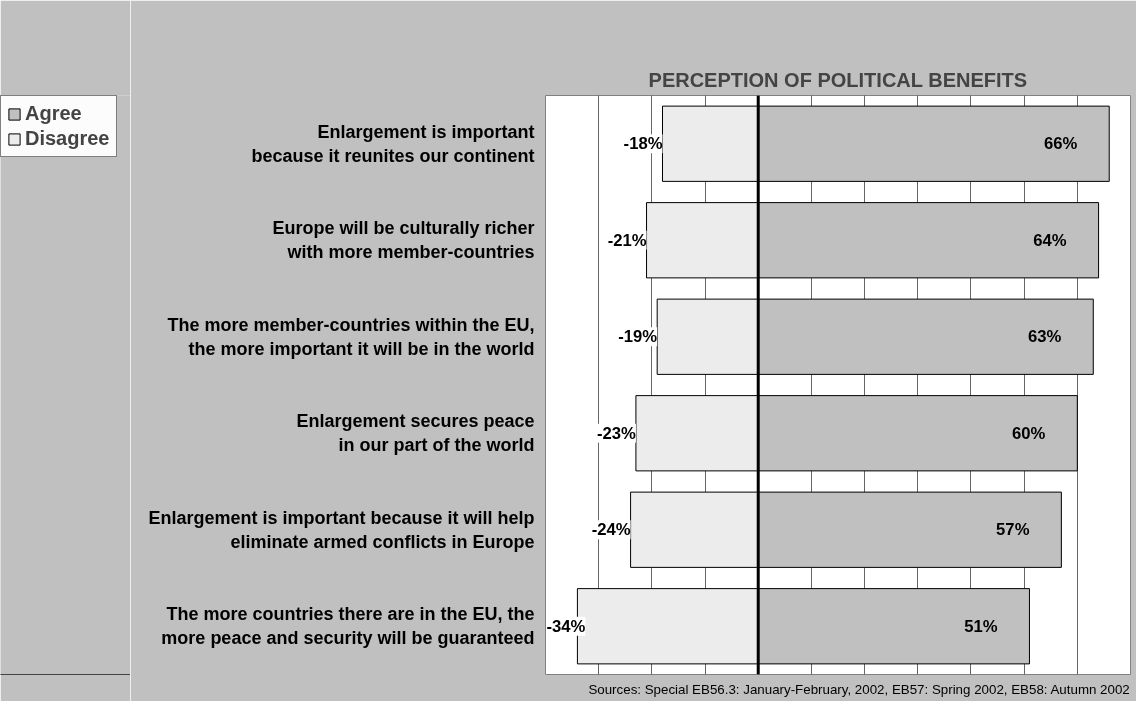  What do you see at coordinates (838, 79) in the screenshot?
I see `chart-title: PERCEPTION OF POLITICAL BENEFITS` at bounding box center [838, 79].